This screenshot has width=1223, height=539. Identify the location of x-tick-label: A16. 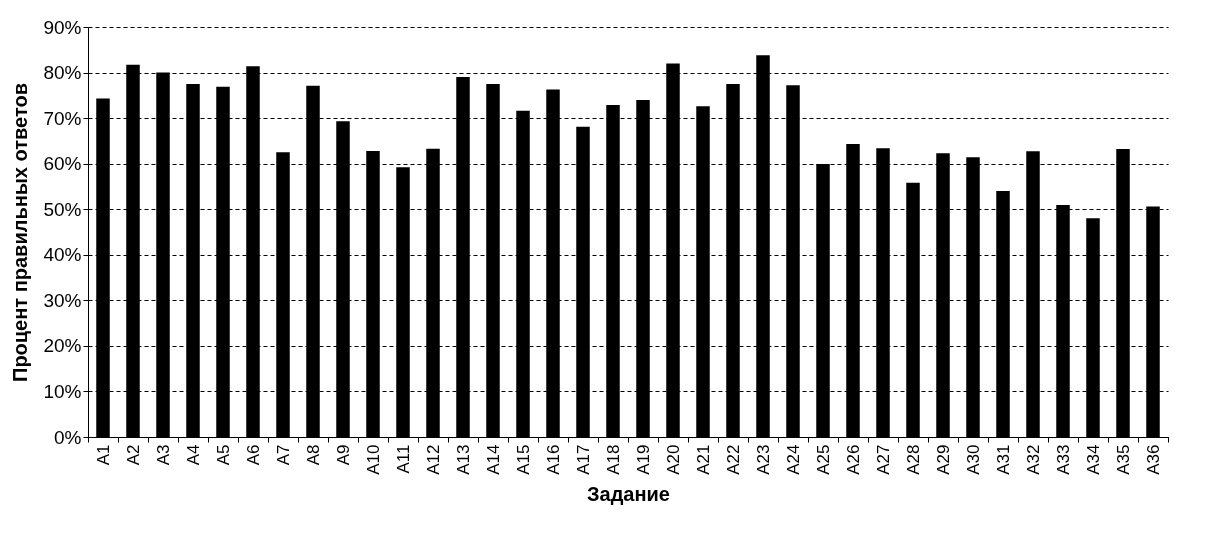
(553, 459).